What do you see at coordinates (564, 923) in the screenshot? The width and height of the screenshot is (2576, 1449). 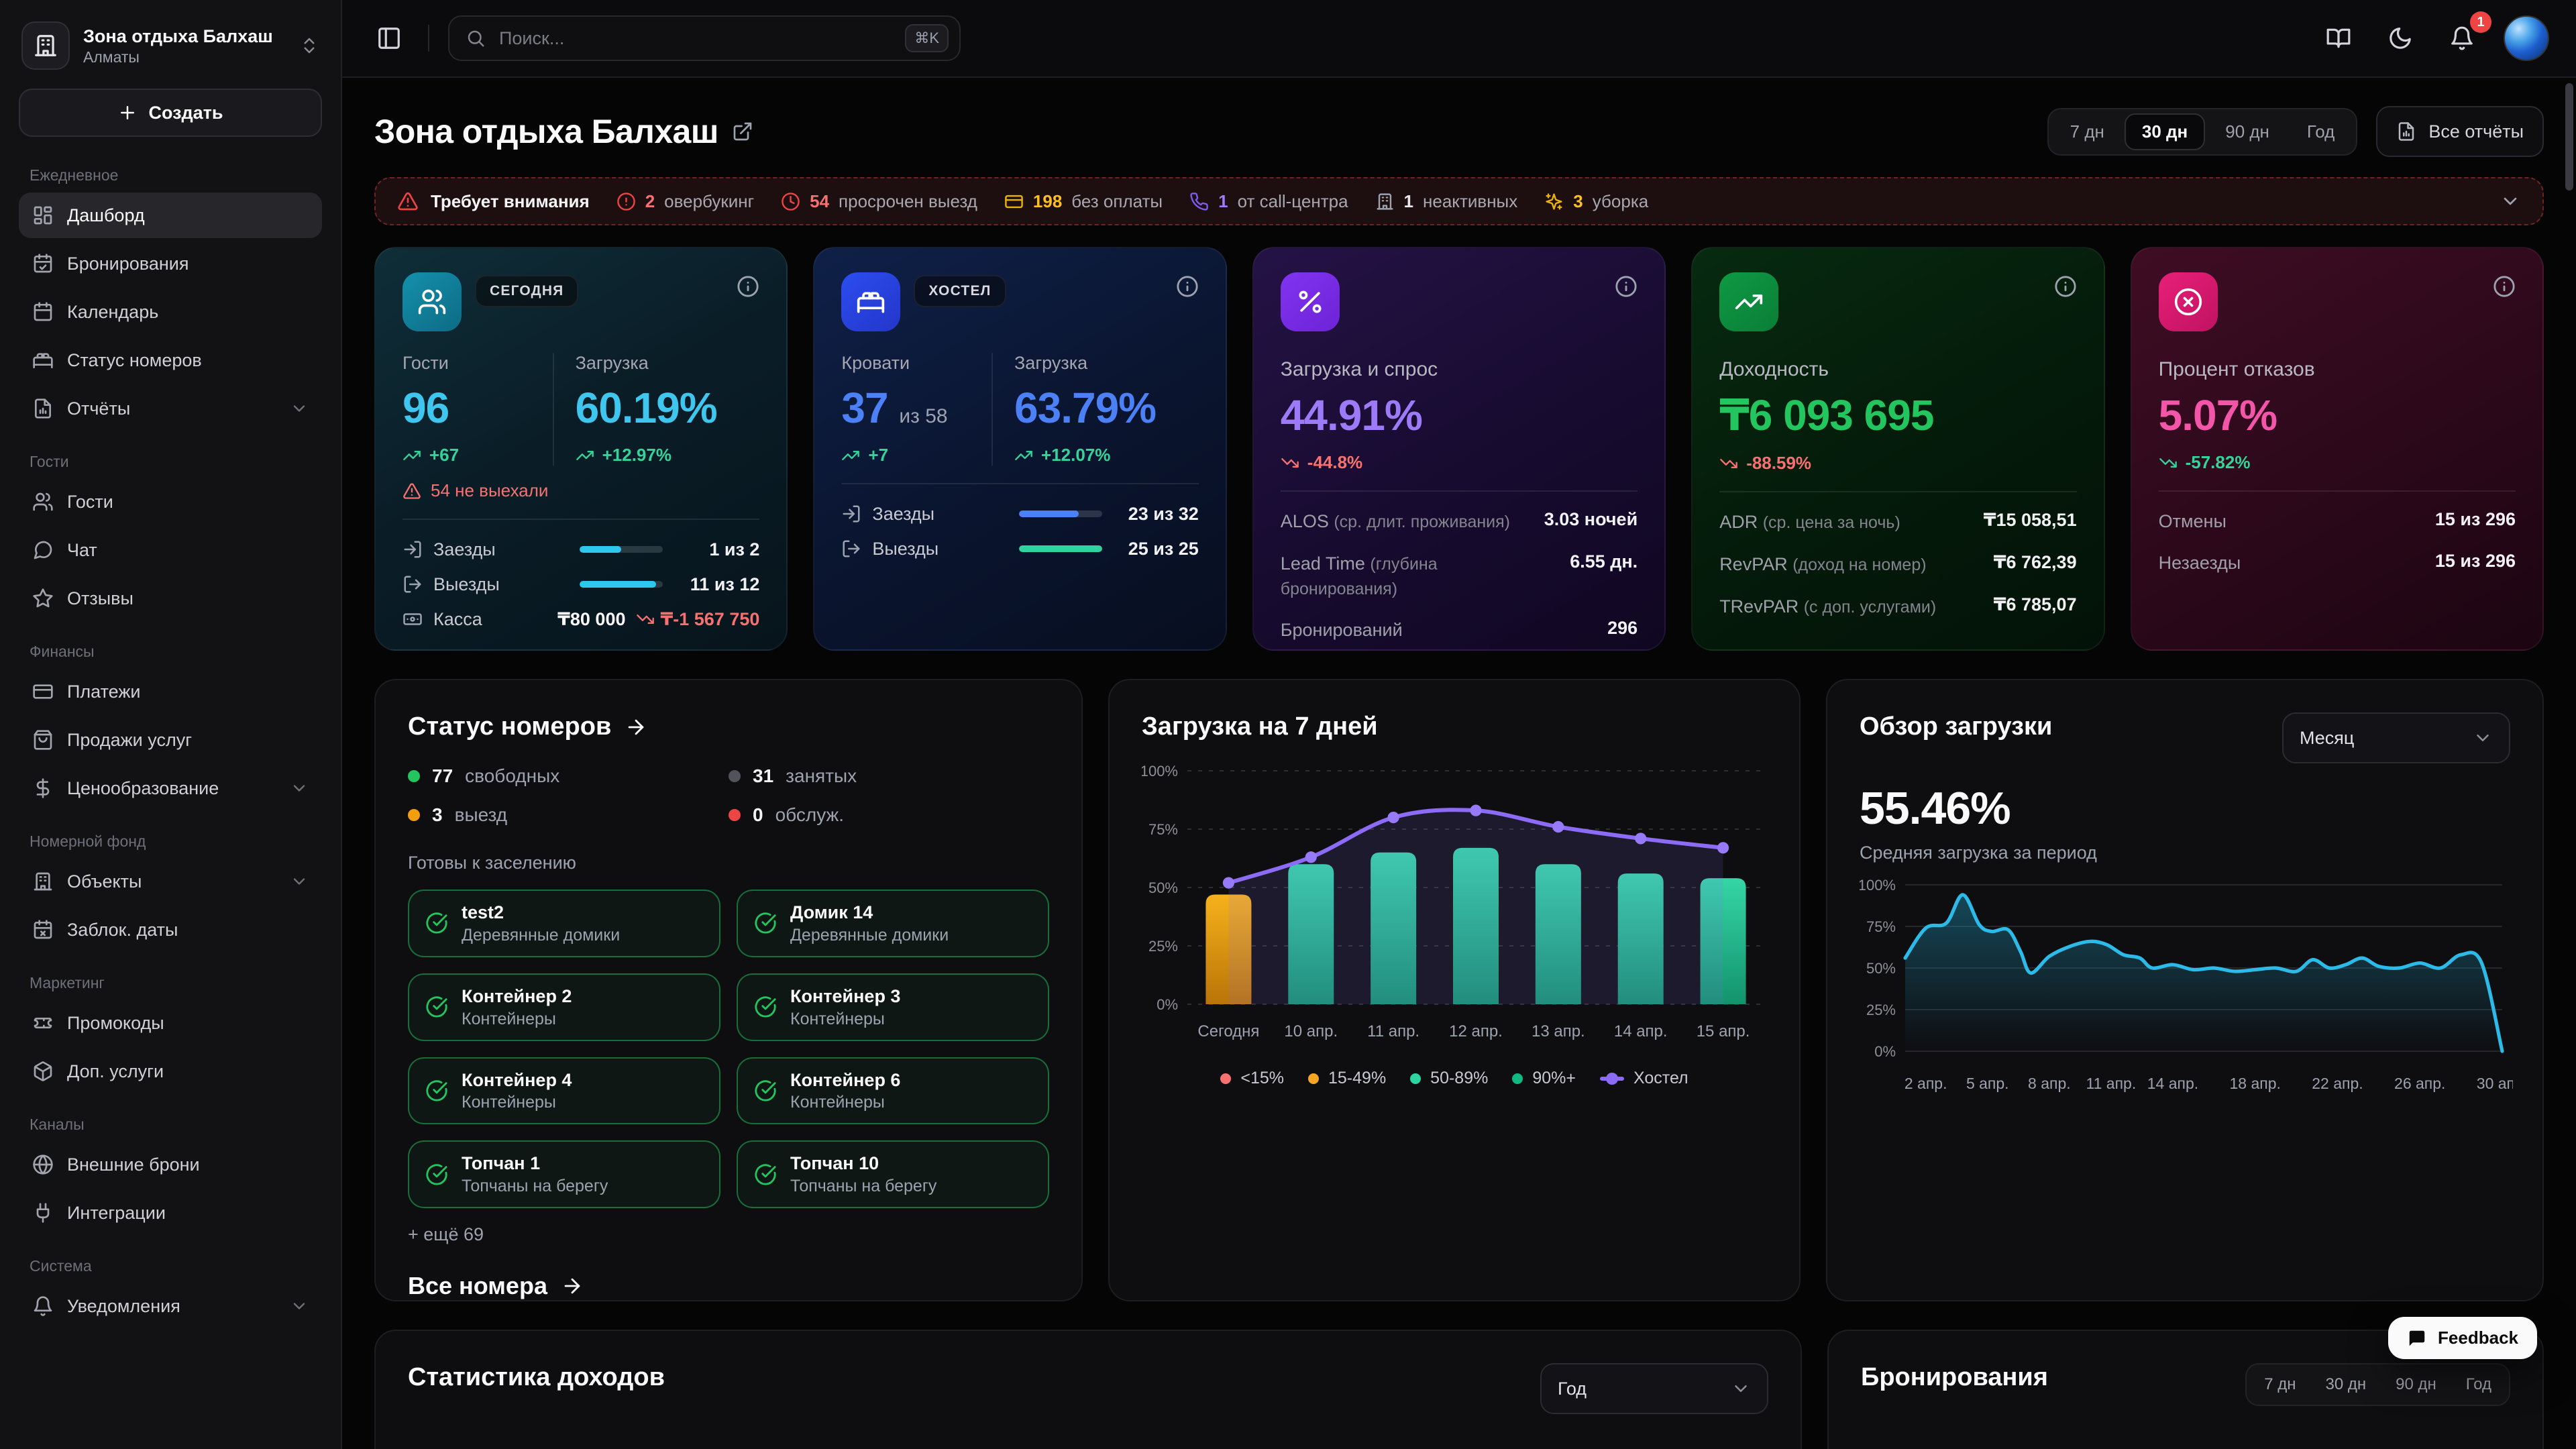 I see `ready-room-chip-0: test2 Деревянные домики` at bounding box center [564, 923].